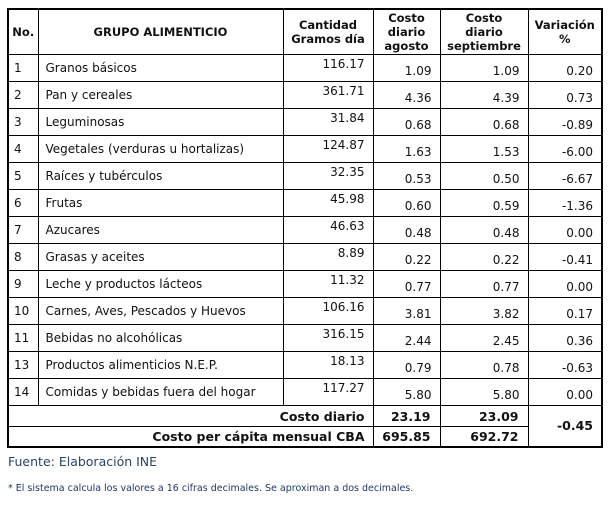 Image resolution: width=609 pixels, height=506 pixels. What do you see at coordinates (328, 311) in the screenshot?
I see `grams-per-day-value: 106.16` at bounding box center [328, 311].